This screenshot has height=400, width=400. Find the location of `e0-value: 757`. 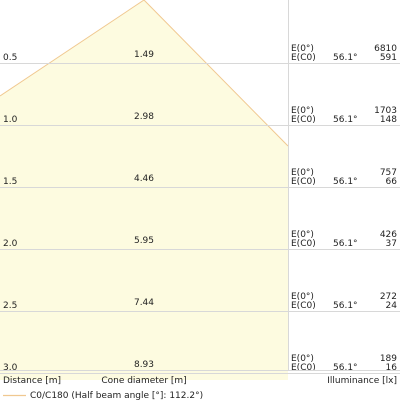

e0-value: 757 is located at coordinates (388, 173).